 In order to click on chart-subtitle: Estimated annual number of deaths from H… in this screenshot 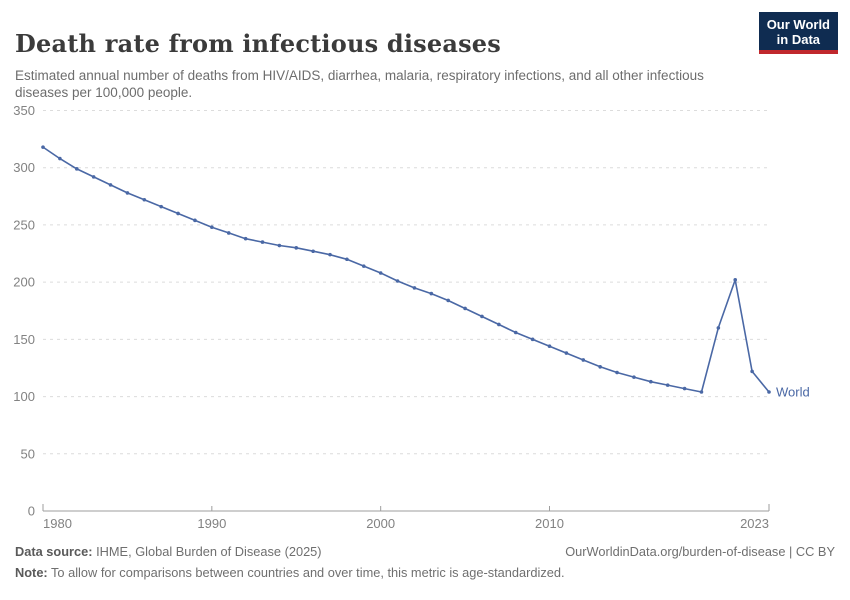, I will do `click(359, 83)`.